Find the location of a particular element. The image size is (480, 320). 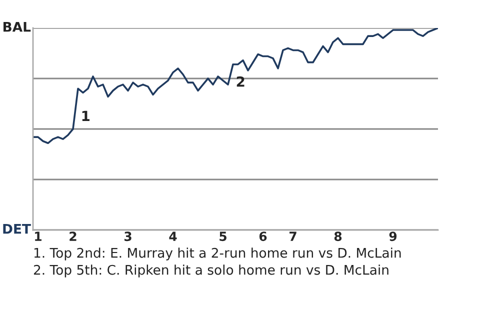

text: 1. Top 2nd: E. Murray hit a 2-run home run vs D. McLain is located at coordinates (217, 254).